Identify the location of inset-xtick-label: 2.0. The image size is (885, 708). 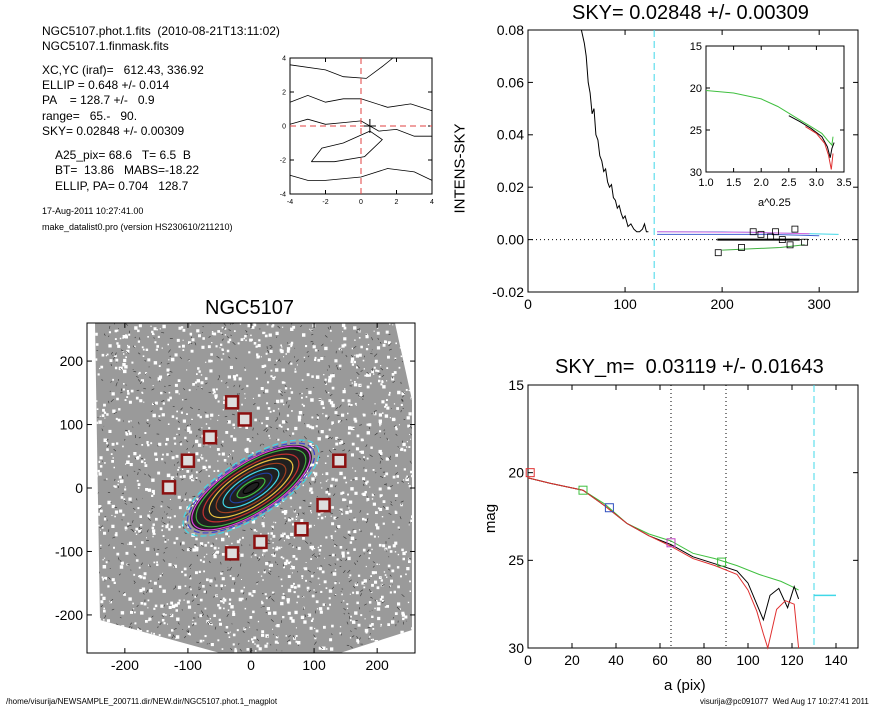
(761, 183).